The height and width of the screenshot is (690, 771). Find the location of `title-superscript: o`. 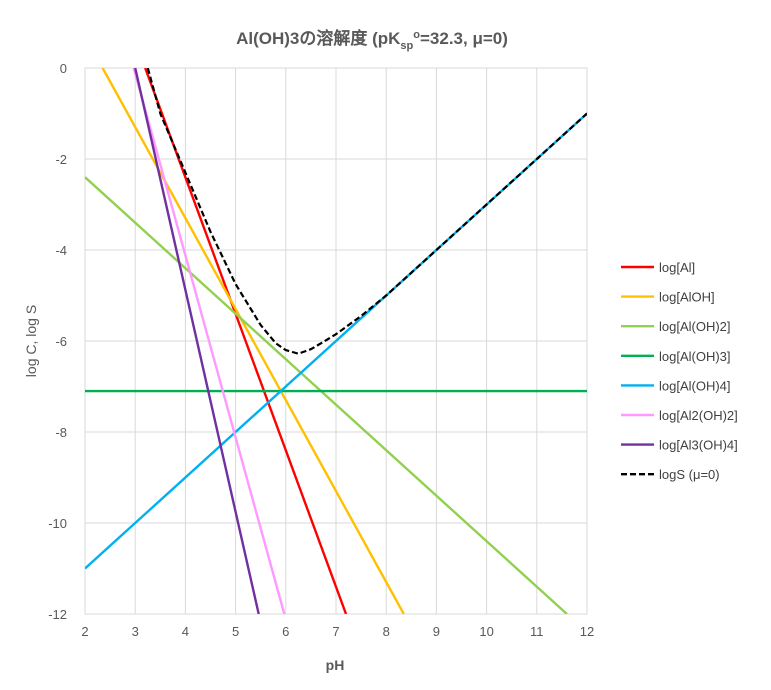

title-superscript: o is located at coordinates (416, 35).